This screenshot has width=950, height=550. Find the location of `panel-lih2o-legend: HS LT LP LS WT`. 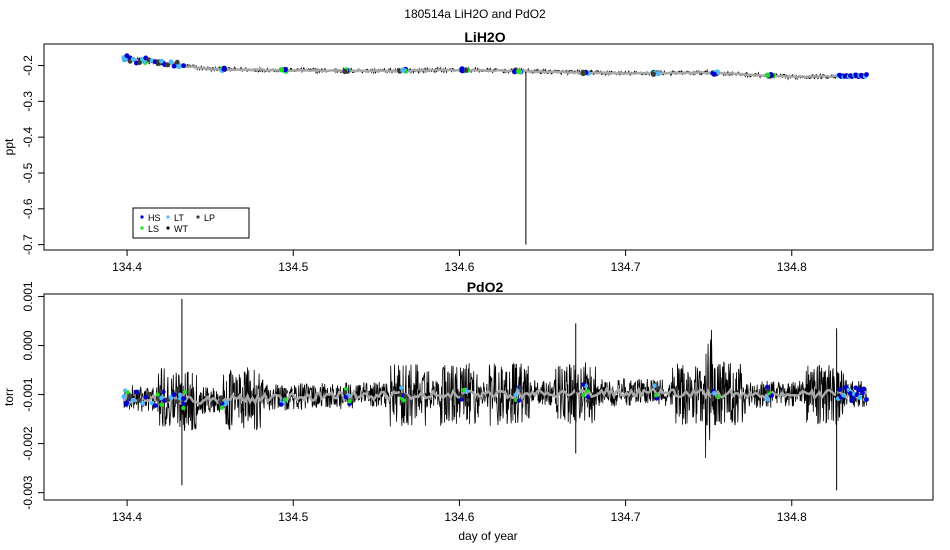

panel-lih2o-legend: HS LT LP LS WT is located at coordinates (191, 223).